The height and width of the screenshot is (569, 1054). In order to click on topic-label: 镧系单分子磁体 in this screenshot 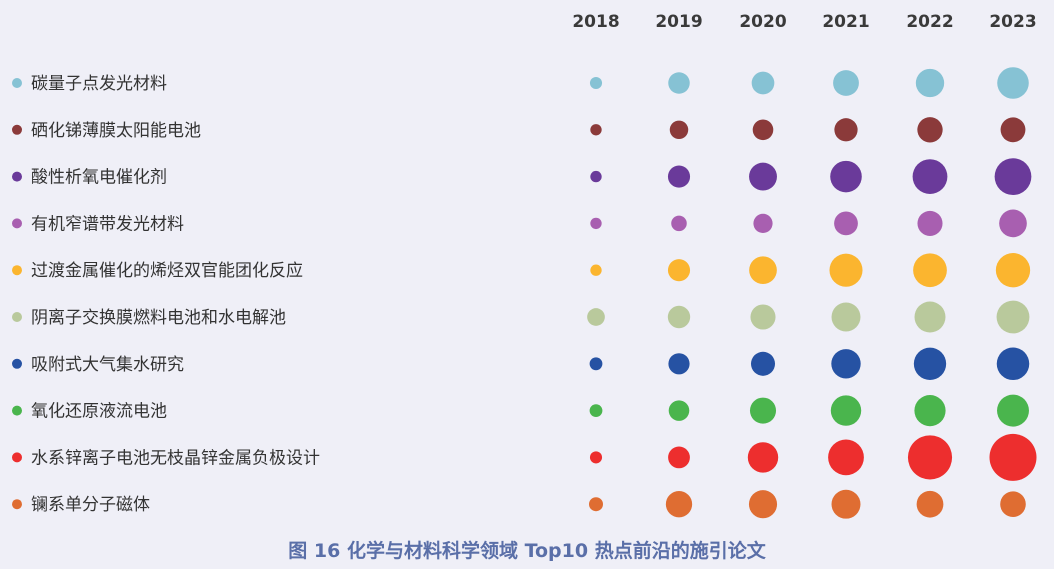, I will do `click(90, 505)`.